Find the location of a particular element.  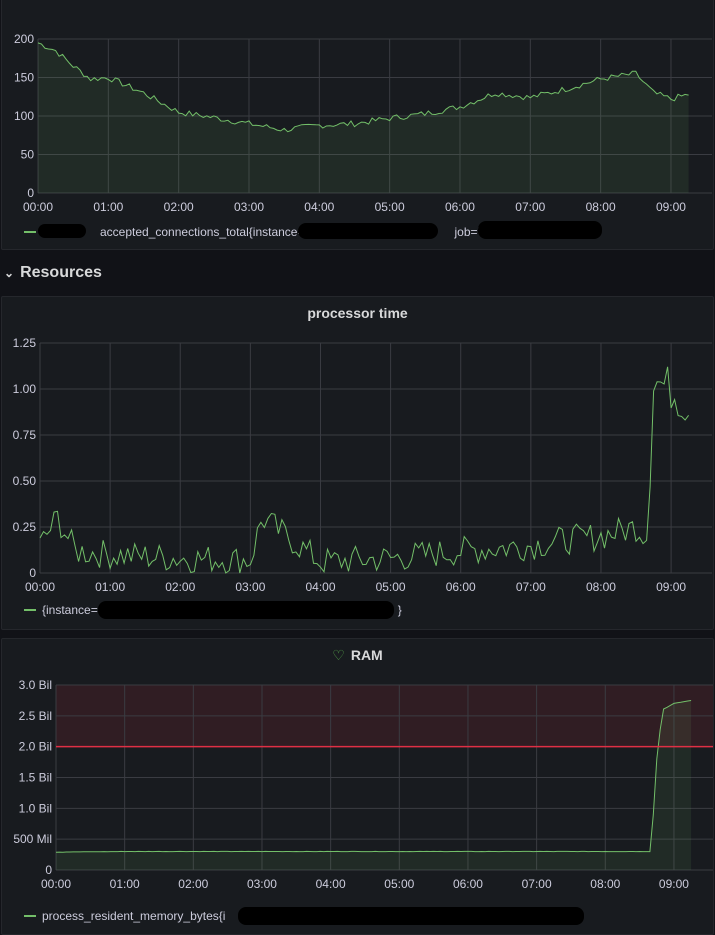

chevron-down-icon: ⌄ is located at coordinates (9, 273).